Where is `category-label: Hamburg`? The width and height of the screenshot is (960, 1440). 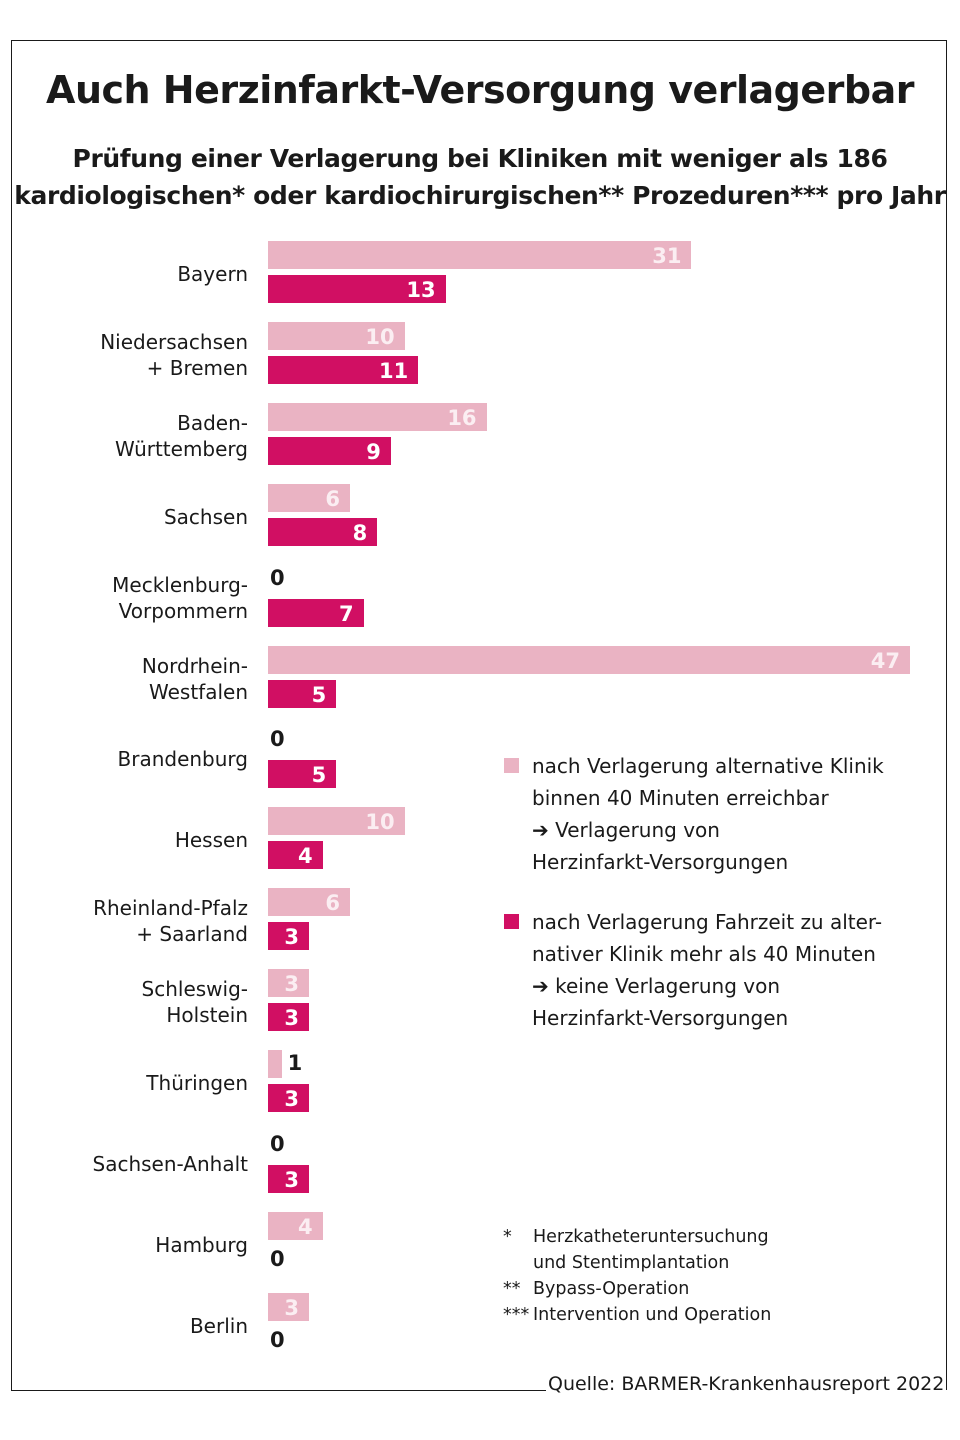 category-label: Hamburg is located at coordinates (201, 1245).